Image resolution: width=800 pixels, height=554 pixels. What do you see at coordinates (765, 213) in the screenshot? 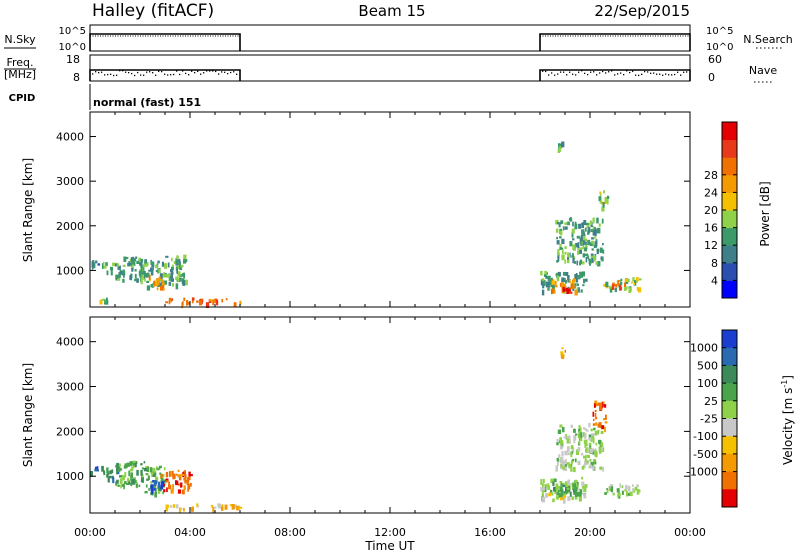
I see `power-colorbar-label: Power [dB]` at bounding box center [765, 213].